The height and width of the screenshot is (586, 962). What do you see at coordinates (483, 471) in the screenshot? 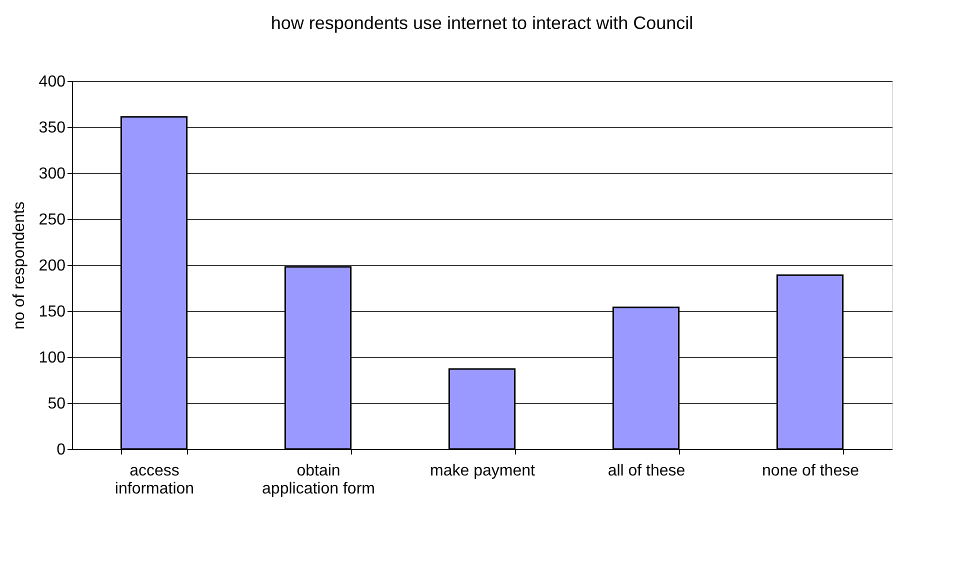
I see `x-tick-label: make payment` at bounding box center [483, 471].